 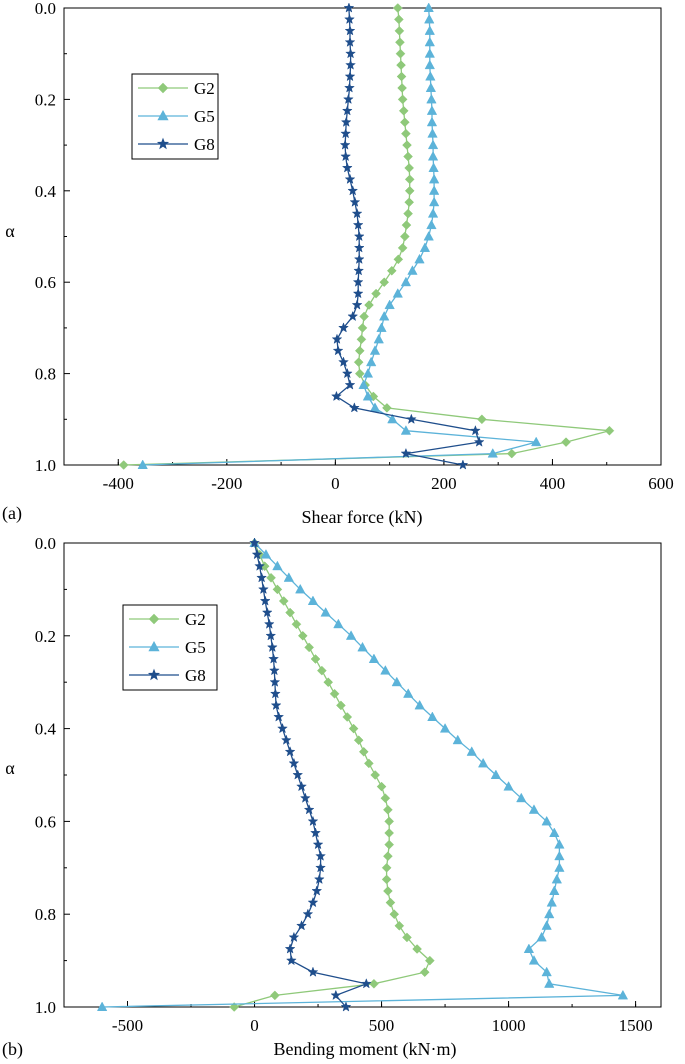 What do you see at coordinates (332, 775) in the screenshot?
I see `series-line-g2` at bounding box center [332, 775].